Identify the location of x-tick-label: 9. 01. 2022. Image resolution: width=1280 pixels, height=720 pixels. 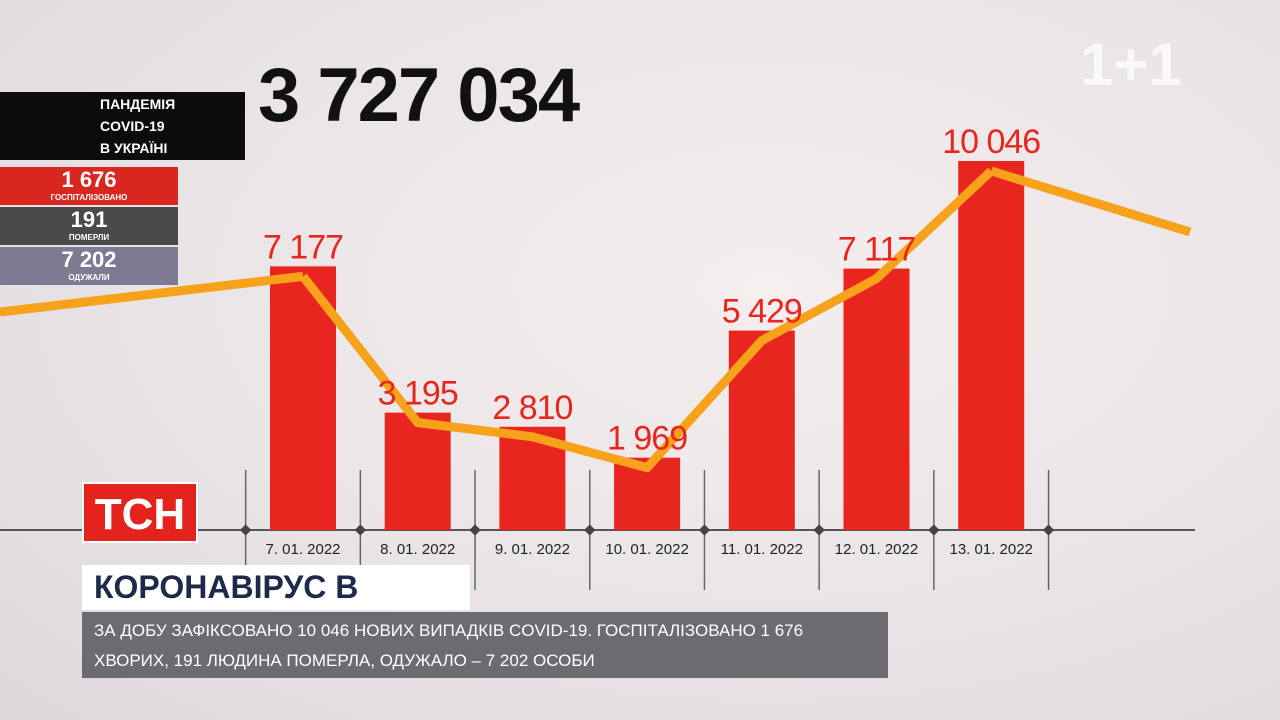
(532, 549).